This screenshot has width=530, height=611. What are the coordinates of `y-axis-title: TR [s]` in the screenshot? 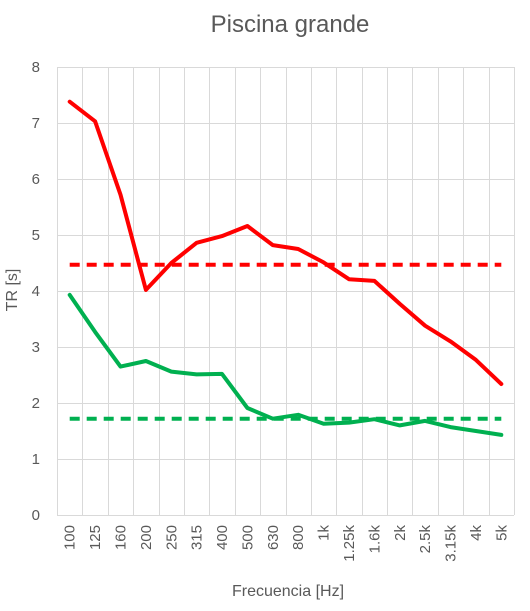 It's located at (12, 290).